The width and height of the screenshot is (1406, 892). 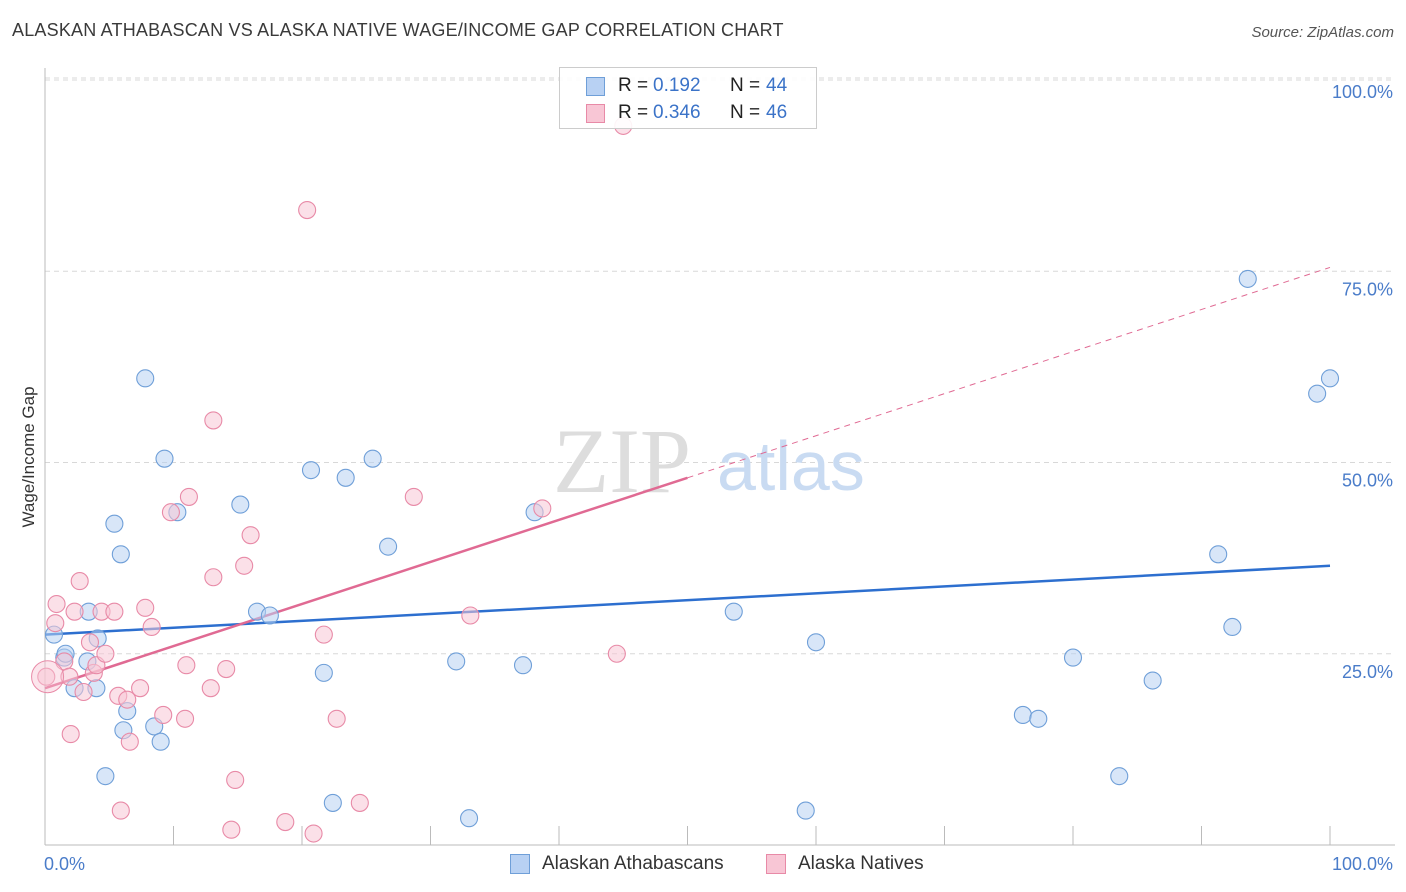 What do you see at coordinates (633, 112) in the screenshot?
I see `legend-r-label: R =` at bounding box center [633, 112].